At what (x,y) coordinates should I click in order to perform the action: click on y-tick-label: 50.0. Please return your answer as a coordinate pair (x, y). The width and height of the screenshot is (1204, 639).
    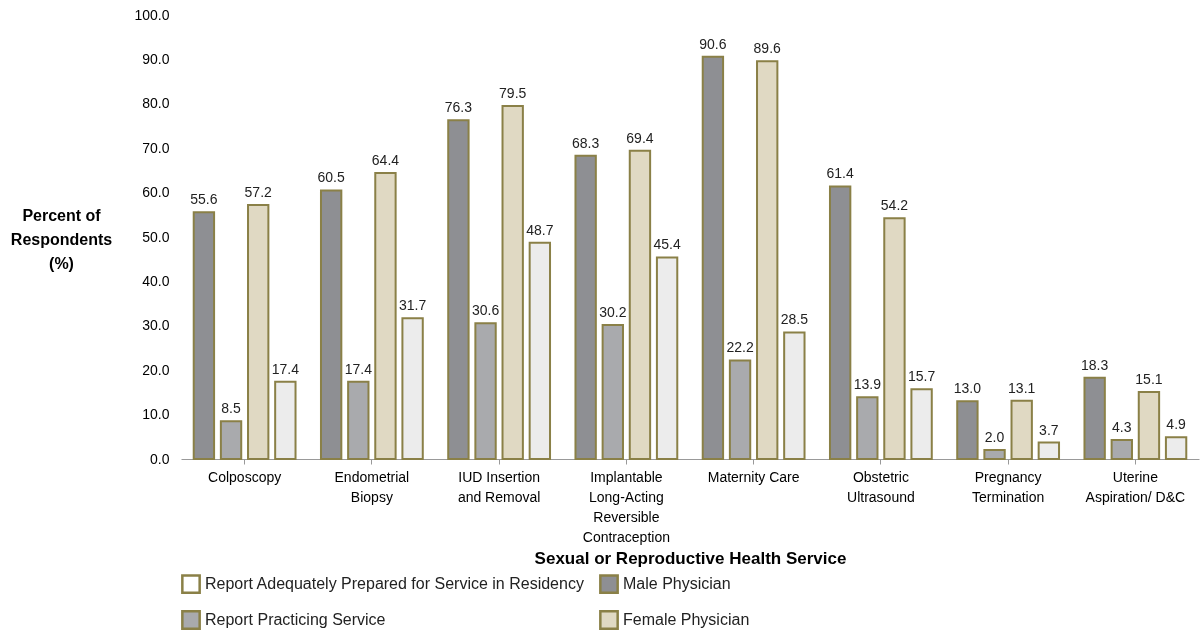
    Looking at the image, I should click on (156, 236).